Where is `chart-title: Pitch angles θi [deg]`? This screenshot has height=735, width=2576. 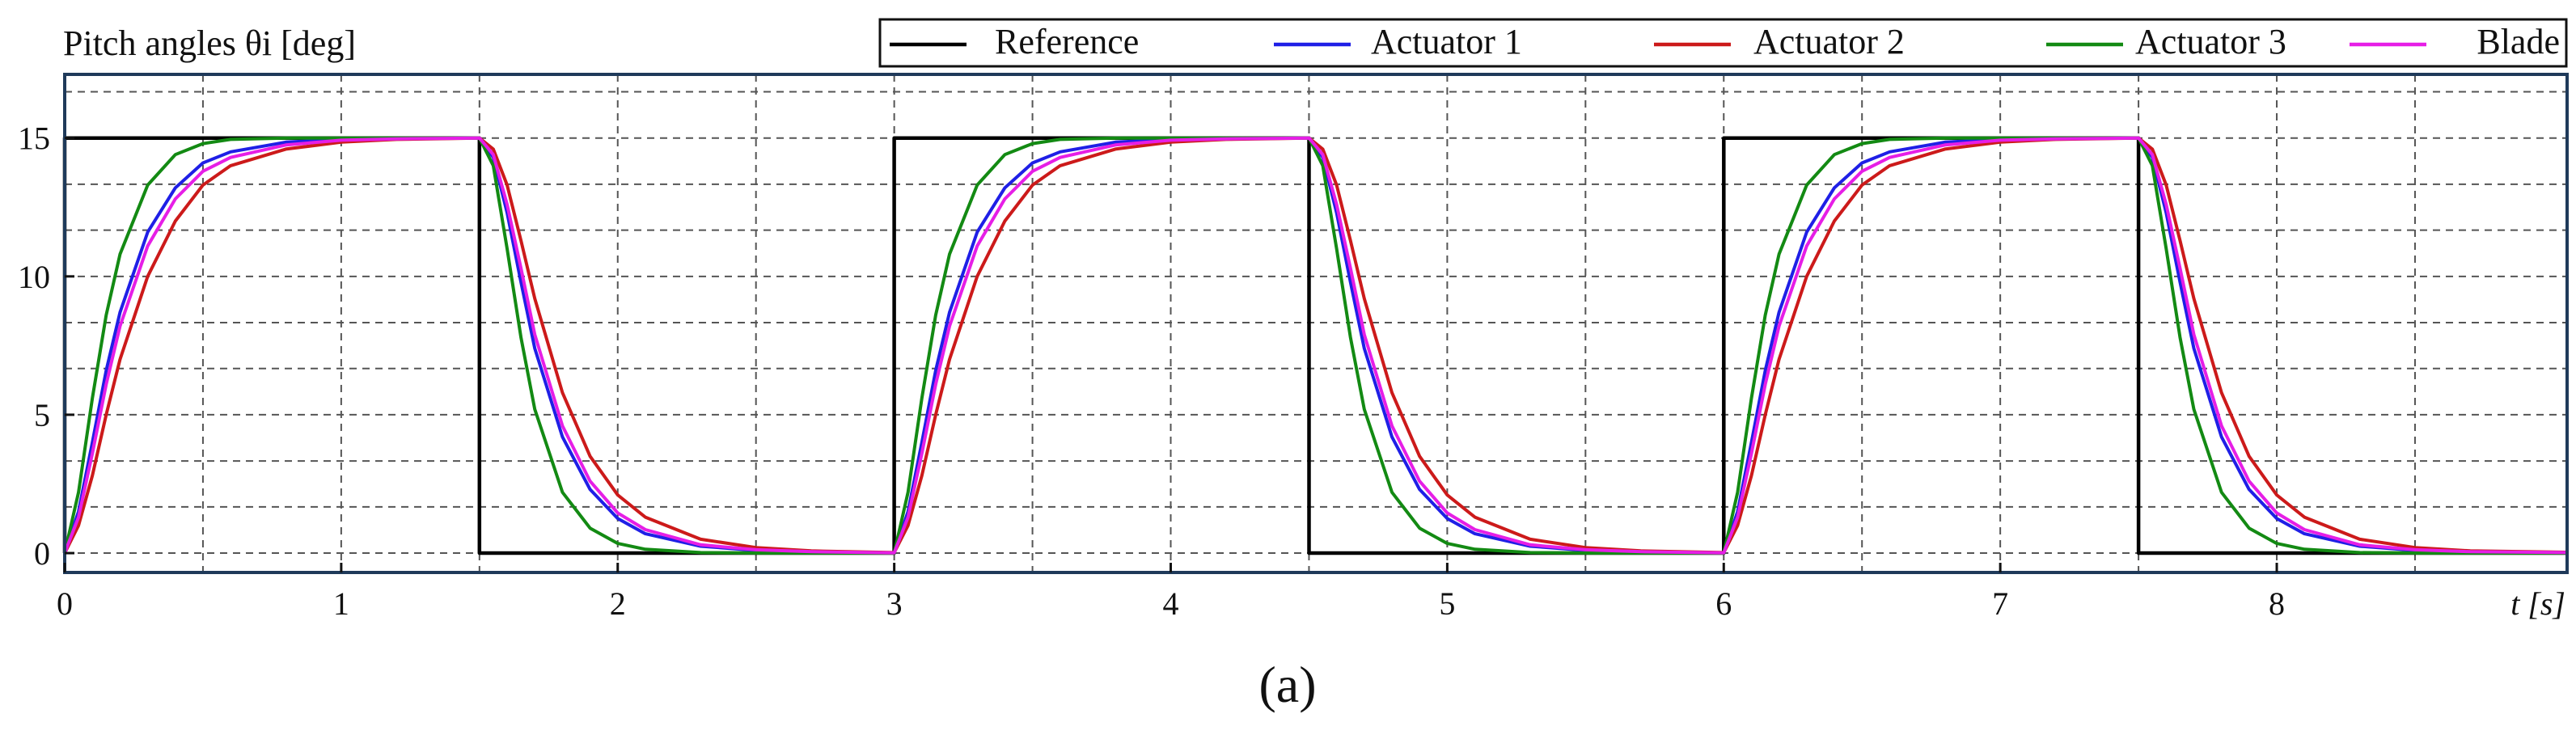
chart-title: Pitch angles θi [deg] is located at coordinates (210, 43).